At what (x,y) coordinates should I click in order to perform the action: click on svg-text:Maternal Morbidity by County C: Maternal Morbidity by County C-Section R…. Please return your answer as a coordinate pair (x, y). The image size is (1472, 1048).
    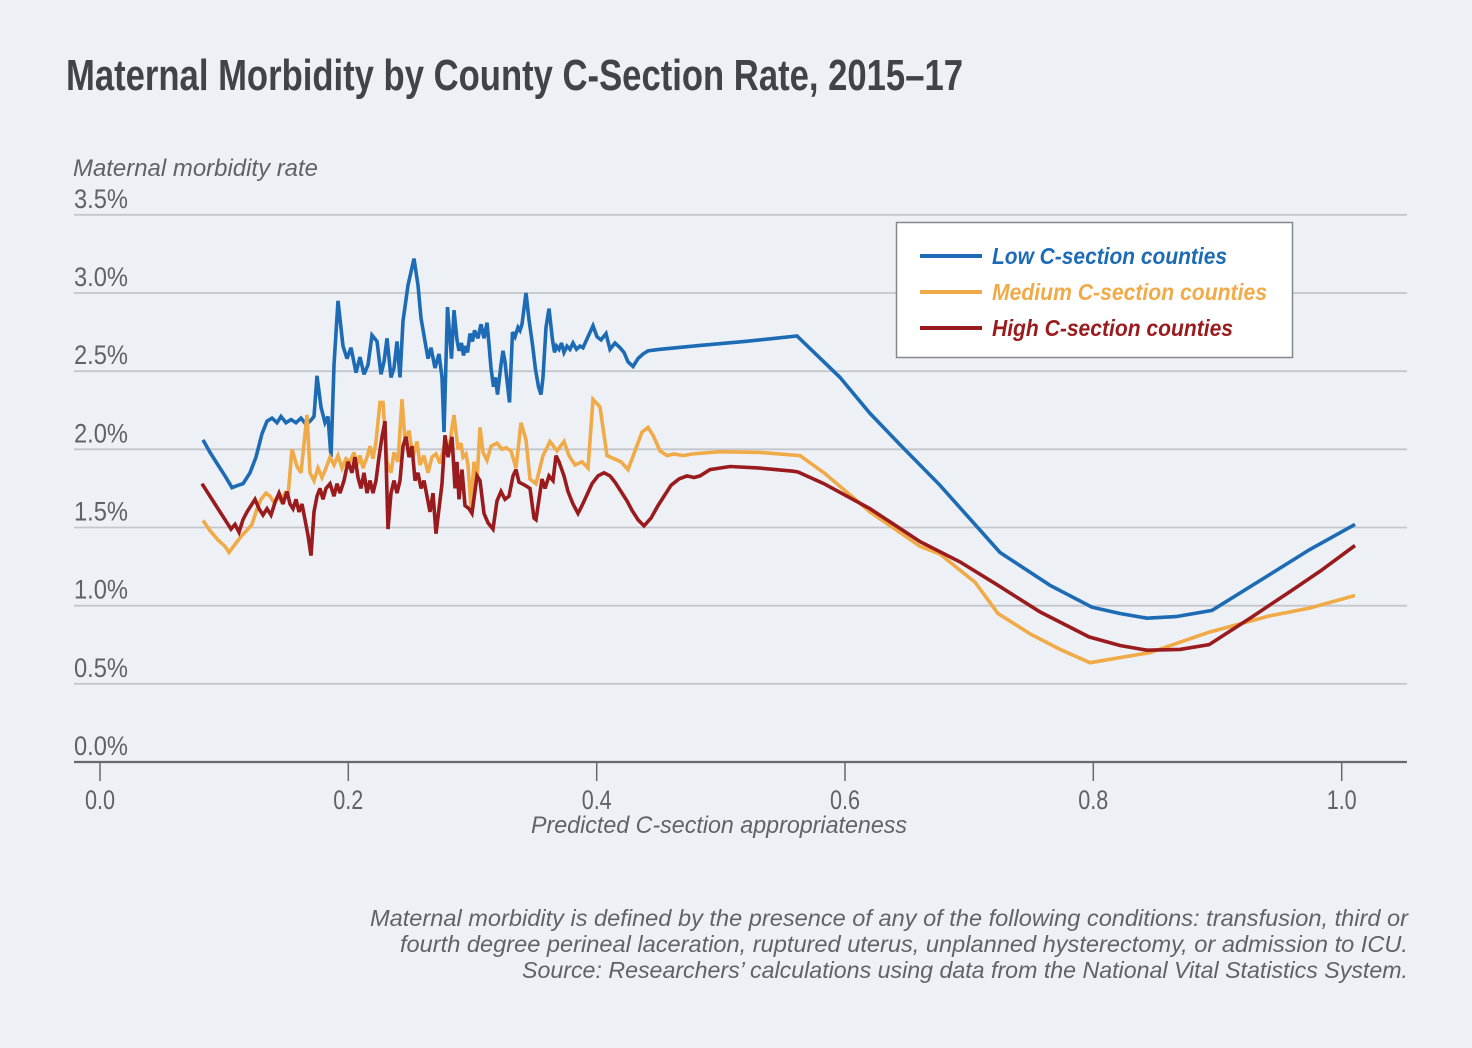
    Looking at the image, I should click on (514, 75).